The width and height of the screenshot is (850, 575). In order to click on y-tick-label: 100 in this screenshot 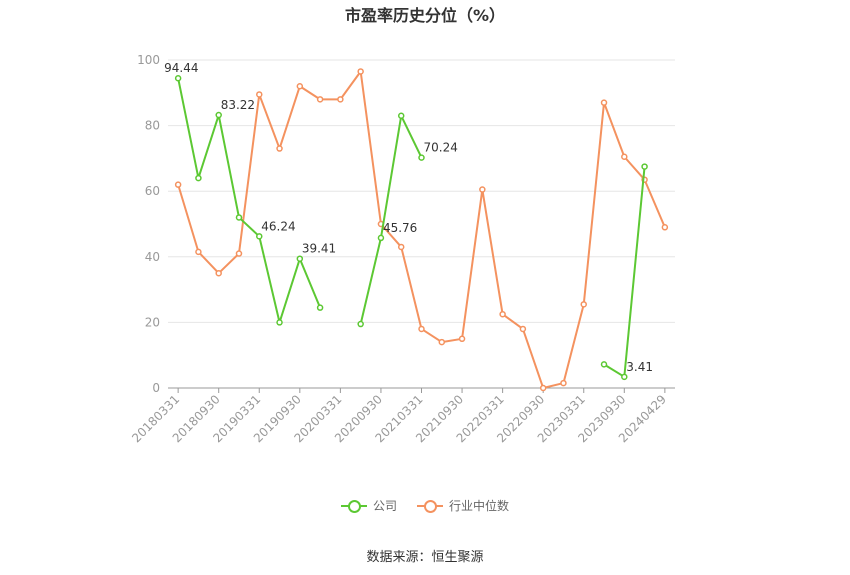, I will do `click(148, 60)`.